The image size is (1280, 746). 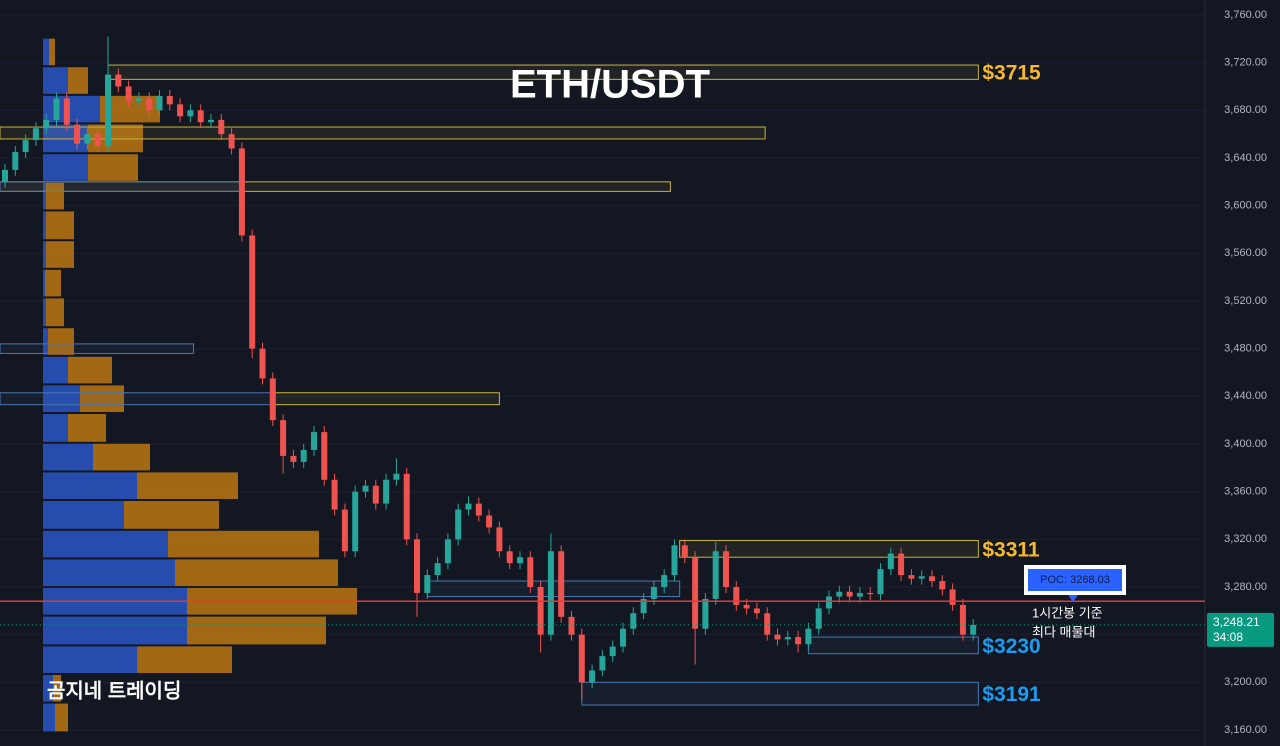 What do you see at coordinates (114, 690) in the screenshot?
I see `watermark: 곰지네 트레이딩` at bounding box center [114, 690].